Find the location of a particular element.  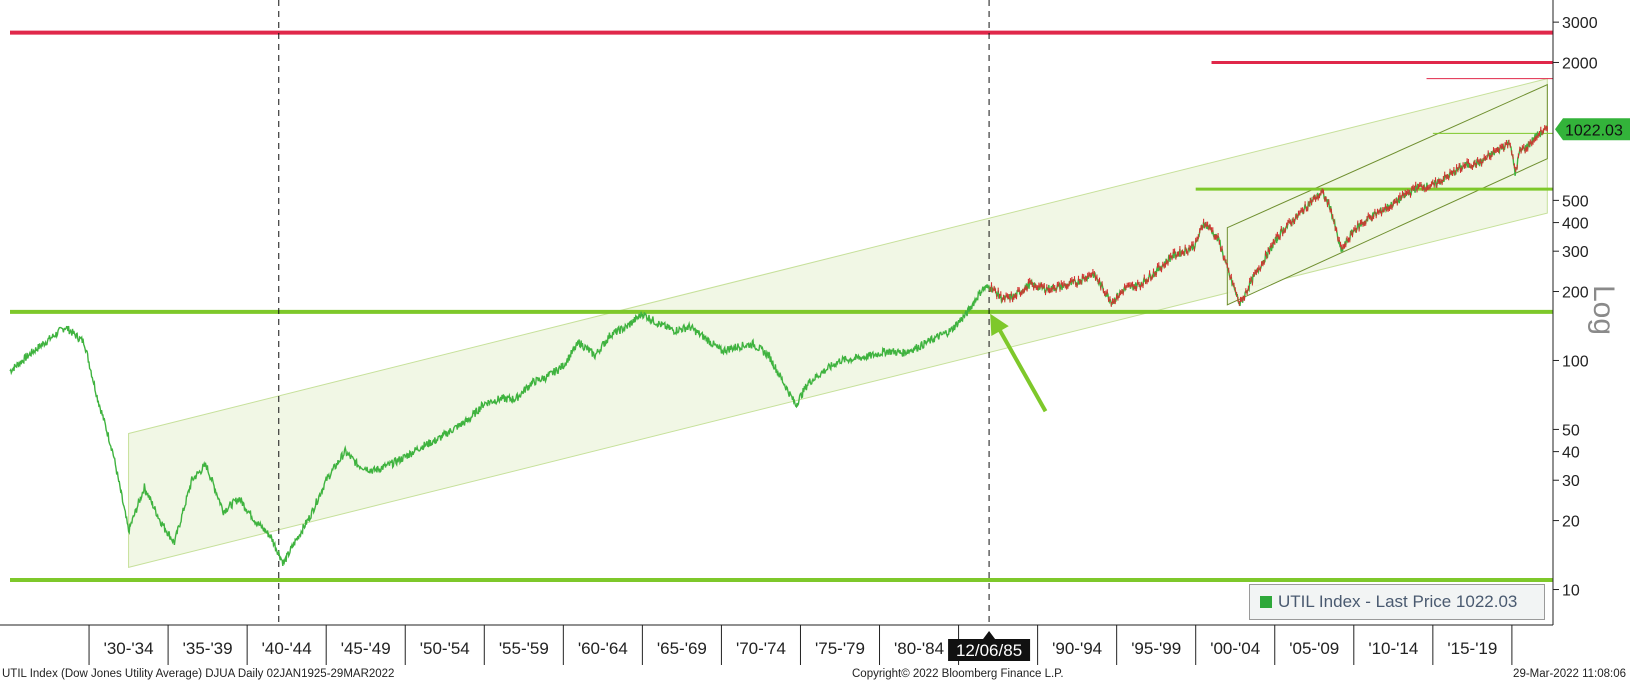

y-tick-label: 2000 is located at coordinates (1580, 63).